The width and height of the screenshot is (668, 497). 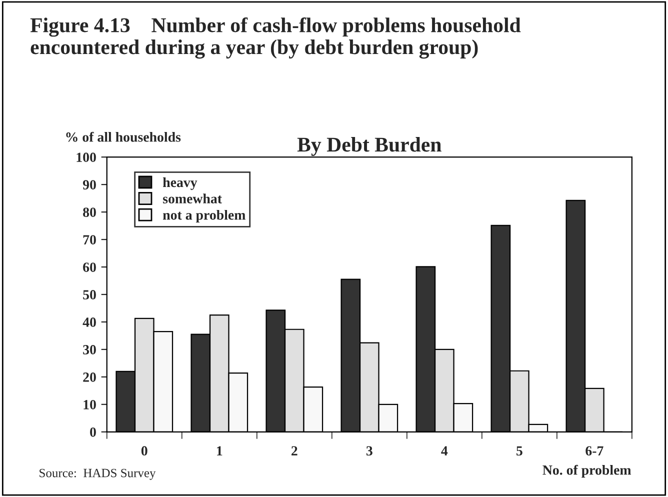 What do you see at coordinates (89, 267) in the screenshot?
I see `y-tick-label: 60` at bounding box center [89, 267].